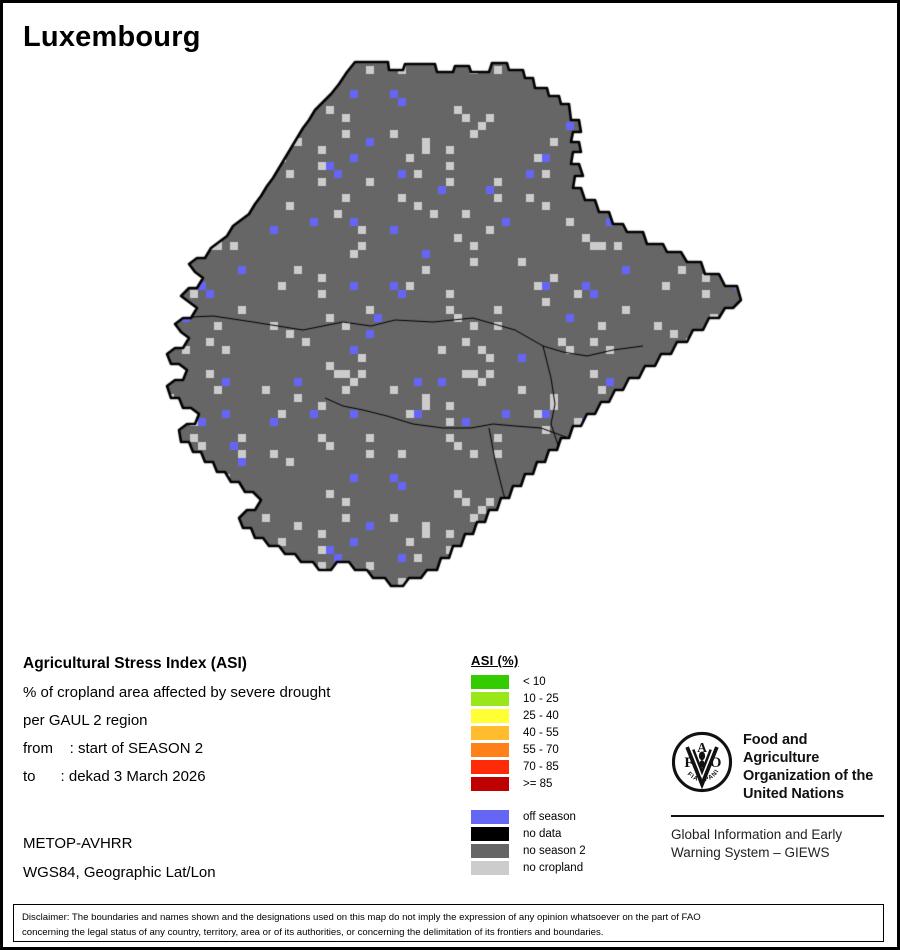  I want to click on legend-row-status-3: no cropland, so click(556, 867).